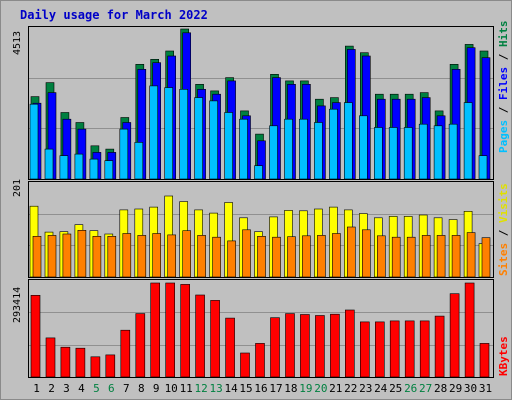  What do you see at coordinates (503, 259) in the screenshot?
I see `legend-sites: Sites` at bounding box center [503, 259].